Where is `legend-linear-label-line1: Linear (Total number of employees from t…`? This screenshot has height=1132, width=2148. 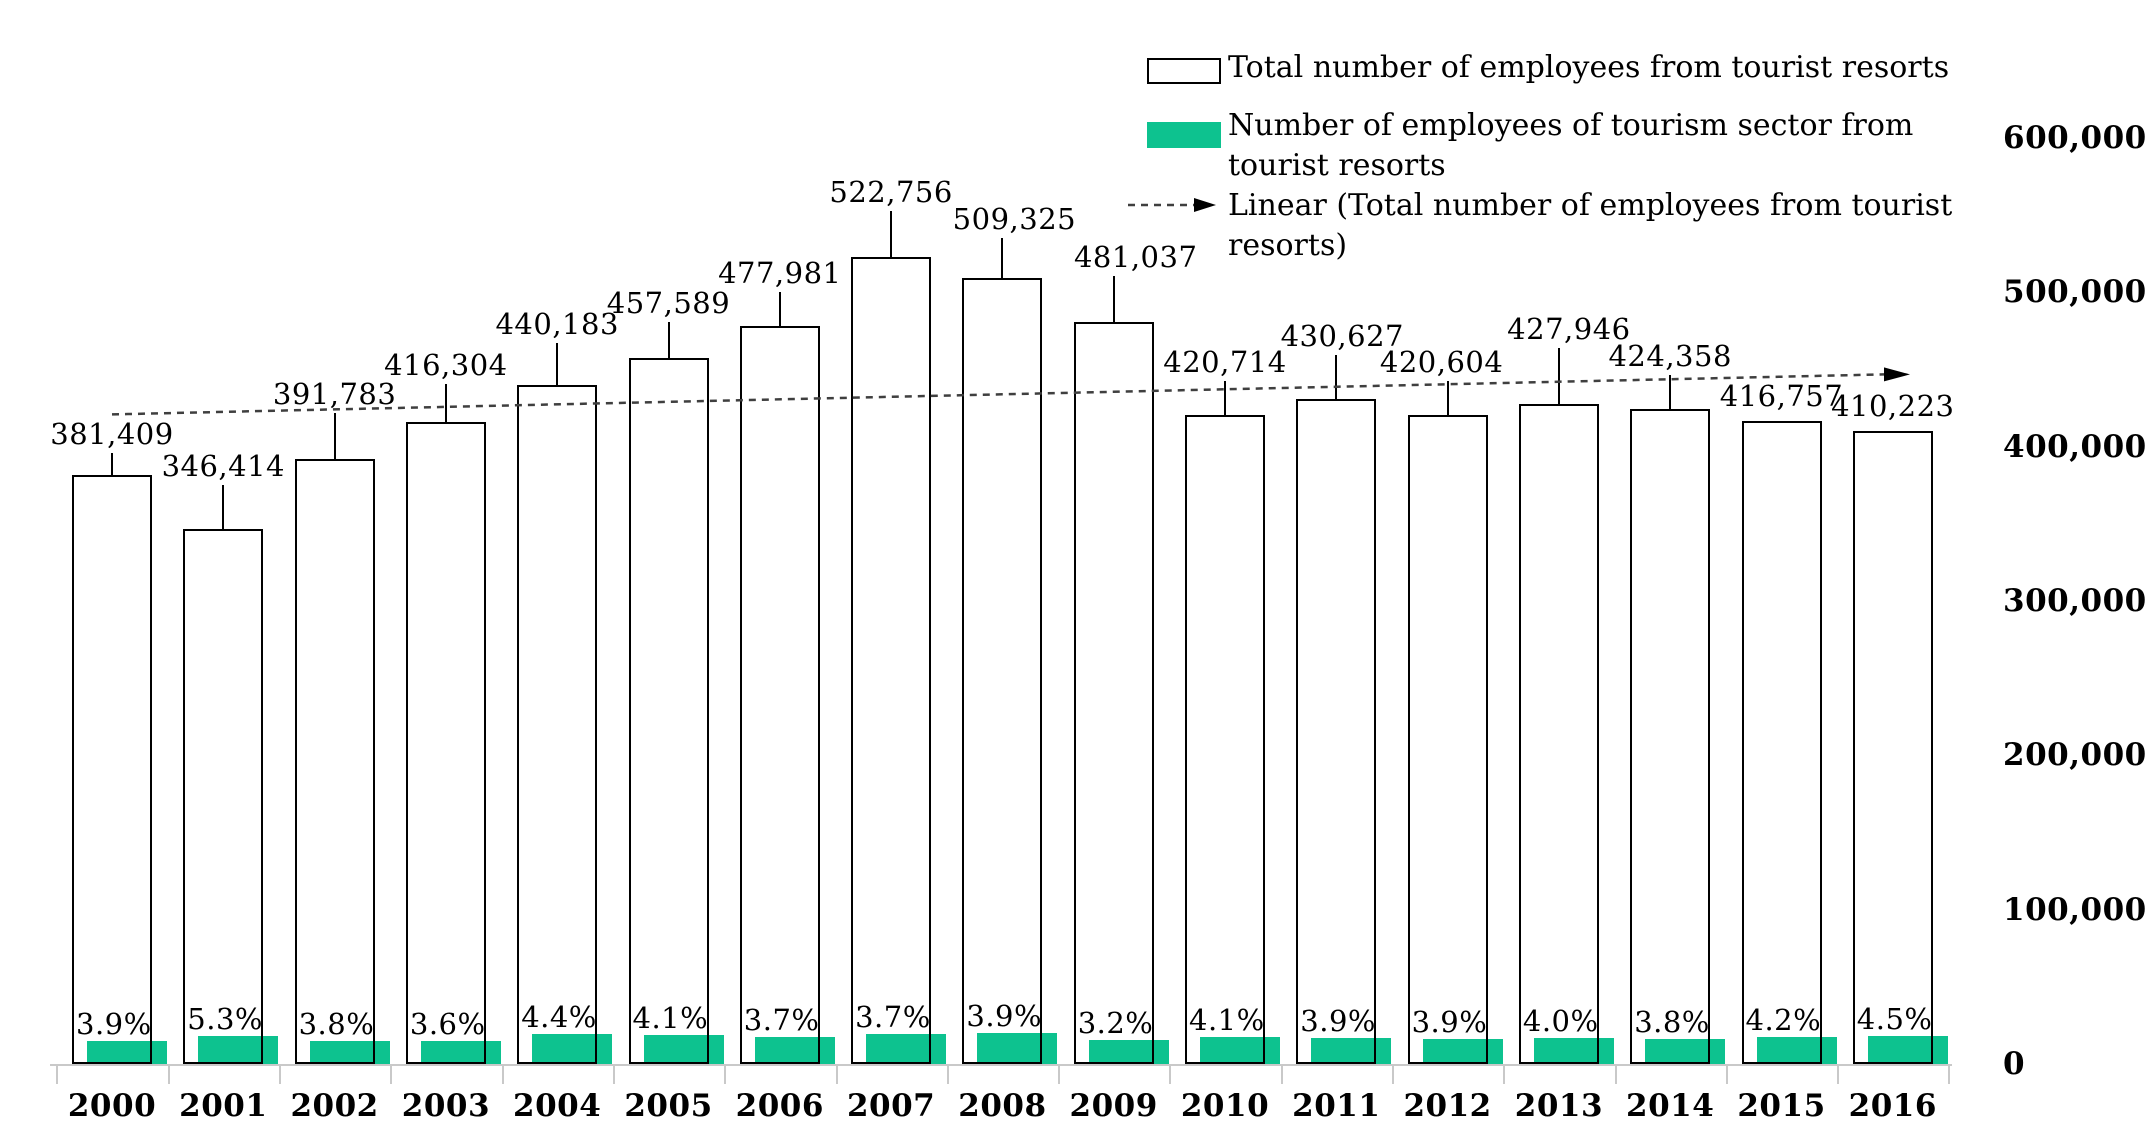 legend-linear-label-line1: Linear (Total number of employees from t… is located at coordinates (1590, 205).